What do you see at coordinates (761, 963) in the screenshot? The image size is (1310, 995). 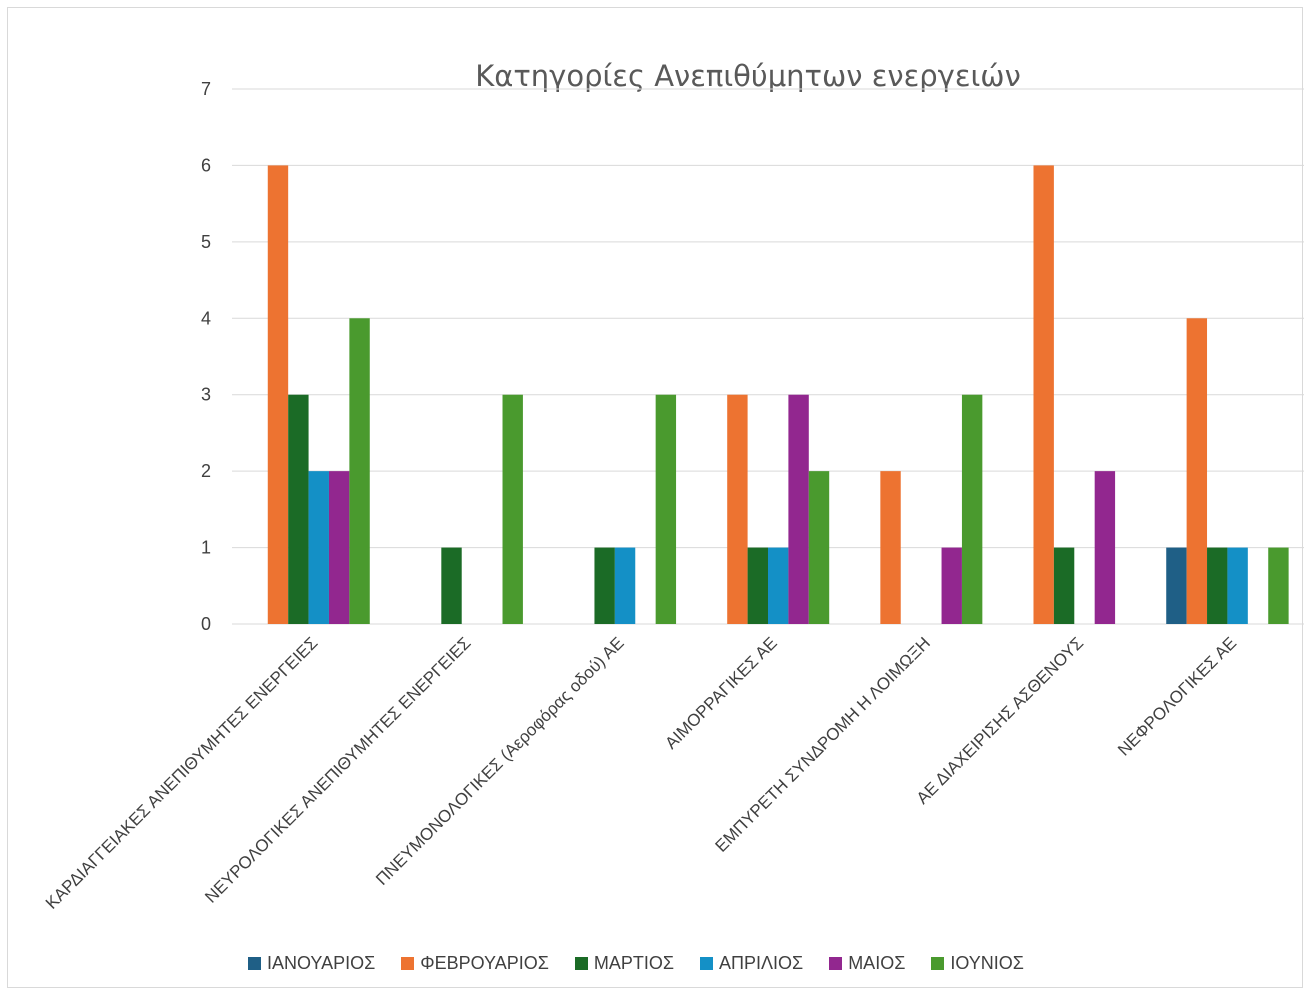 I see `legend-label: ΑΠΡΙΛΙΟΣ` at bounding box center [761, 963].